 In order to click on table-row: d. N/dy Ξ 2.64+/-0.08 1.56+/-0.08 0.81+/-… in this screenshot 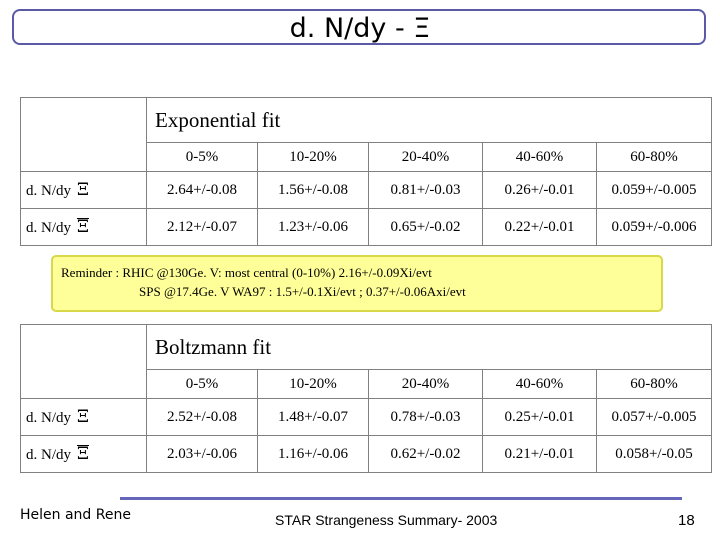, I will do `click(366, 190)`.